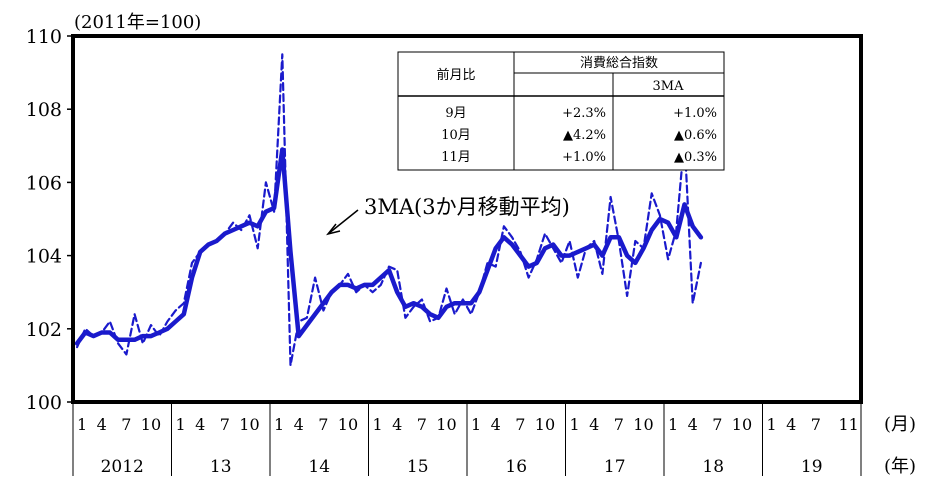 Image resolution: width=929 pixels, height=480 pixels. Describe the element at coordinates (137, 22) in the screenshot. I see `unit-label: (2011年=100)` at that location.